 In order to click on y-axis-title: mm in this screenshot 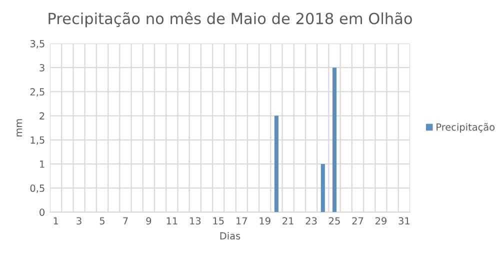, I will do `click(19, 127)`.